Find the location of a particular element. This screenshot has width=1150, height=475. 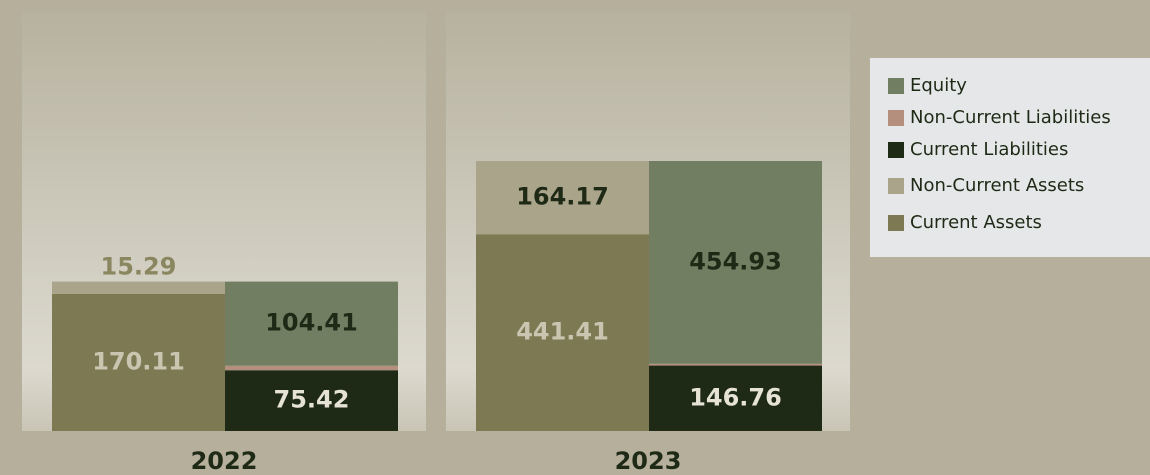

data-label: 170.11 is located at coordinates (138, 361).